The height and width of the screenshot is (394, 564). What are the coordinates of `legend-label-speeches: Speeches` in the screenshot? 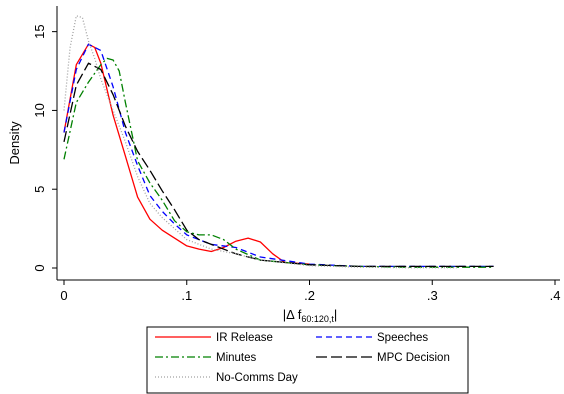 It's located at (402, 338).